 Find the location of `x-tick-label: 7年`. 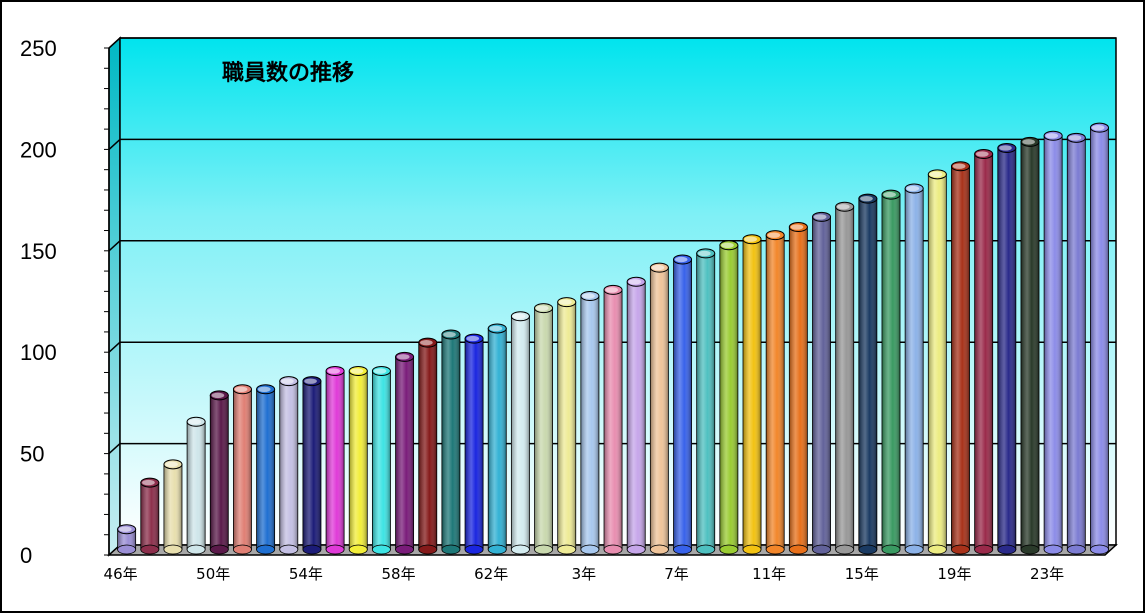

x-tick-label: 7年 is located at coordinates (676, 574).